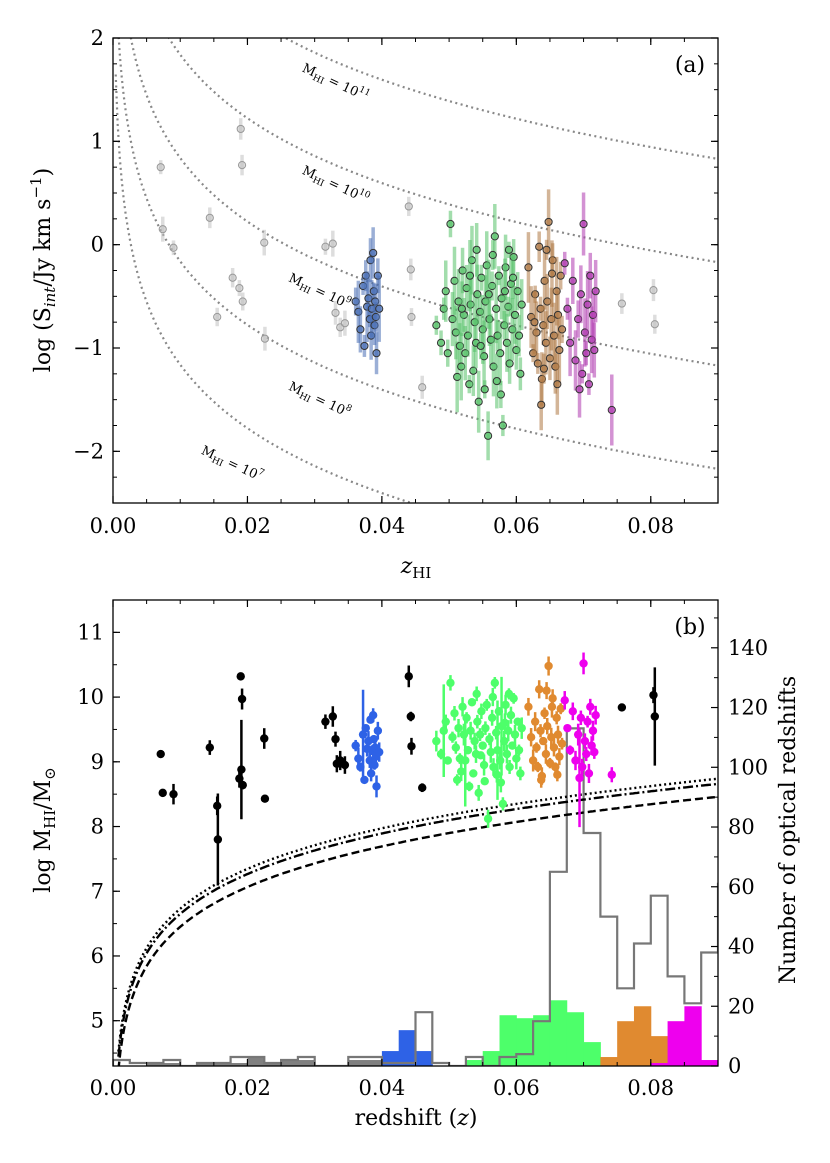 The image size is (830, 1163). Describe the element at coordinates (88, 348) in the screenshot. I see `y-tick-label: −1` at that location.